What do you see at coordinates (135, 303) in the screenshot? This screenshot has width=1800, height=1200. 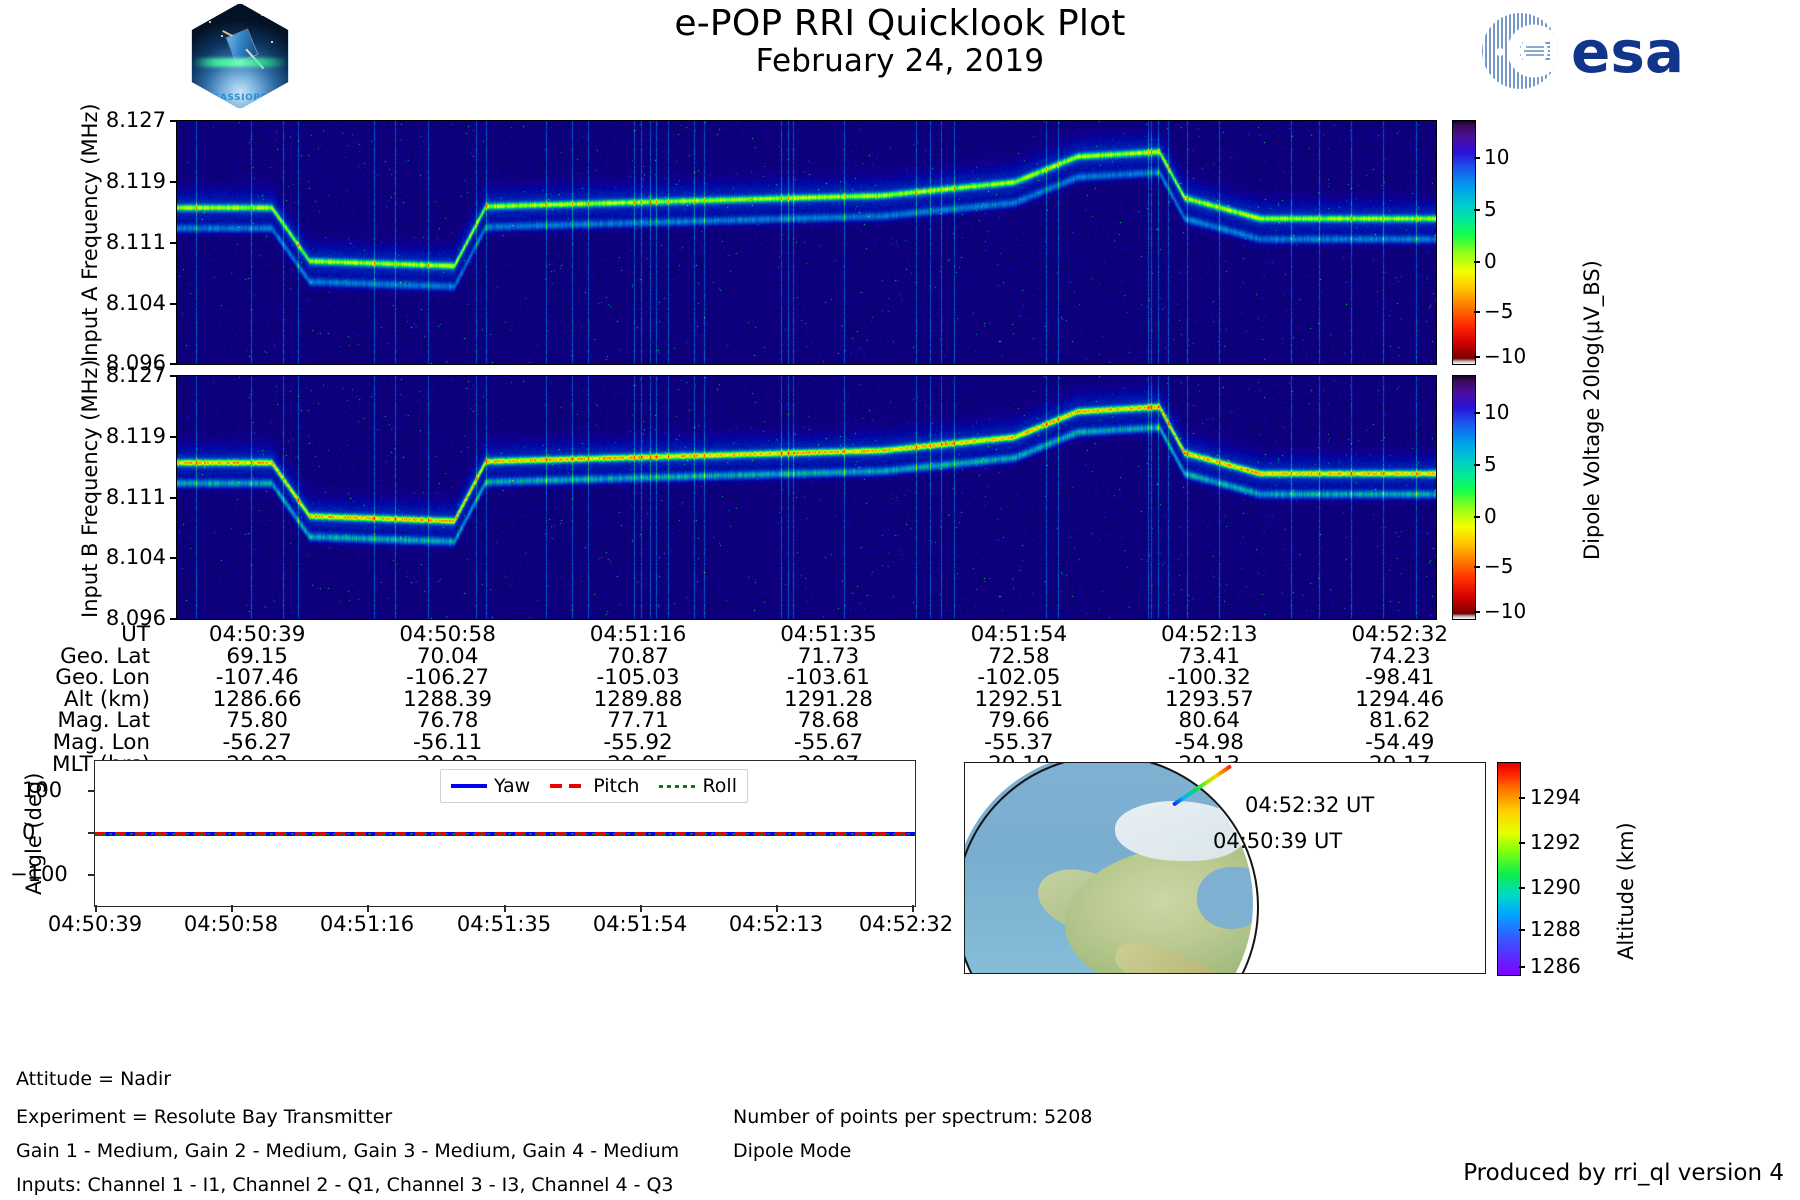 I see `input-a-ytick-3: 8.104` at bounding box center [135, 303].